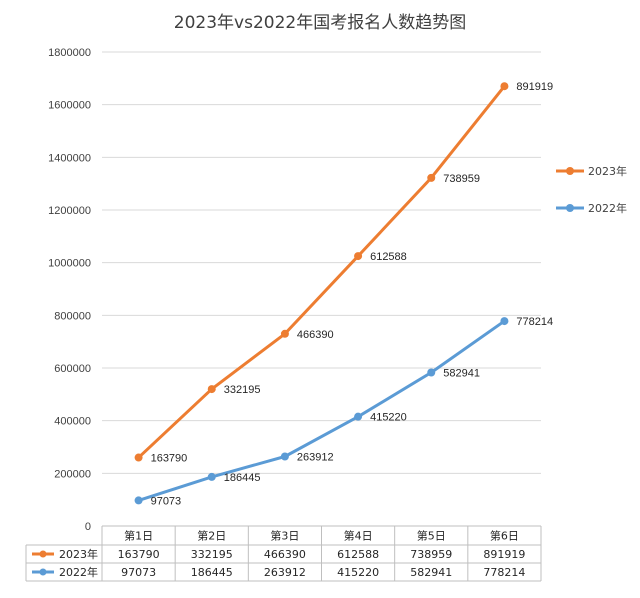 The height and width of the screenshot is (598, 640). I want to click on x-category-label: 第6日, so click(504, 536).